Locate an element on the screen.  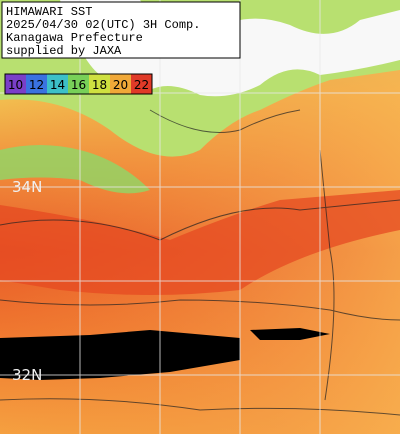
scale-label: 18 is located at coordinates (99, 85).